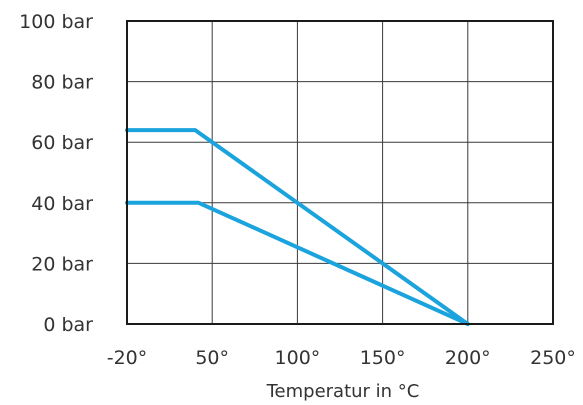 This screenshot has height=405, width=583. Describe the element at coordinates (343, 391) in the screenshot. I see `x-axis-title: Temperatur in °C` at that location.